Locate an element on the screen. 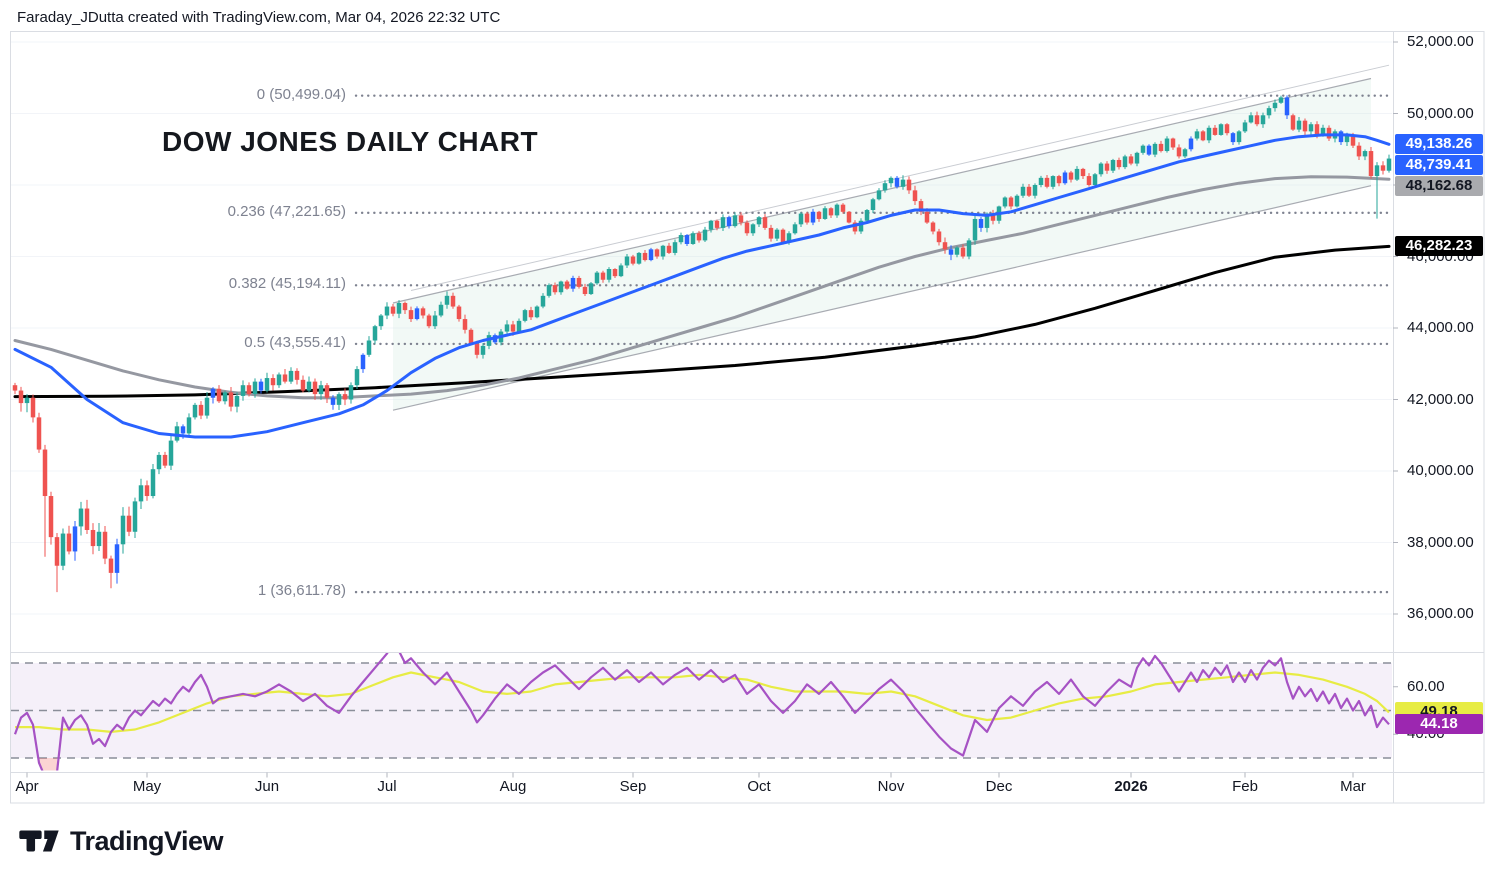  indicator-pane is located at coordinates (701, 713).